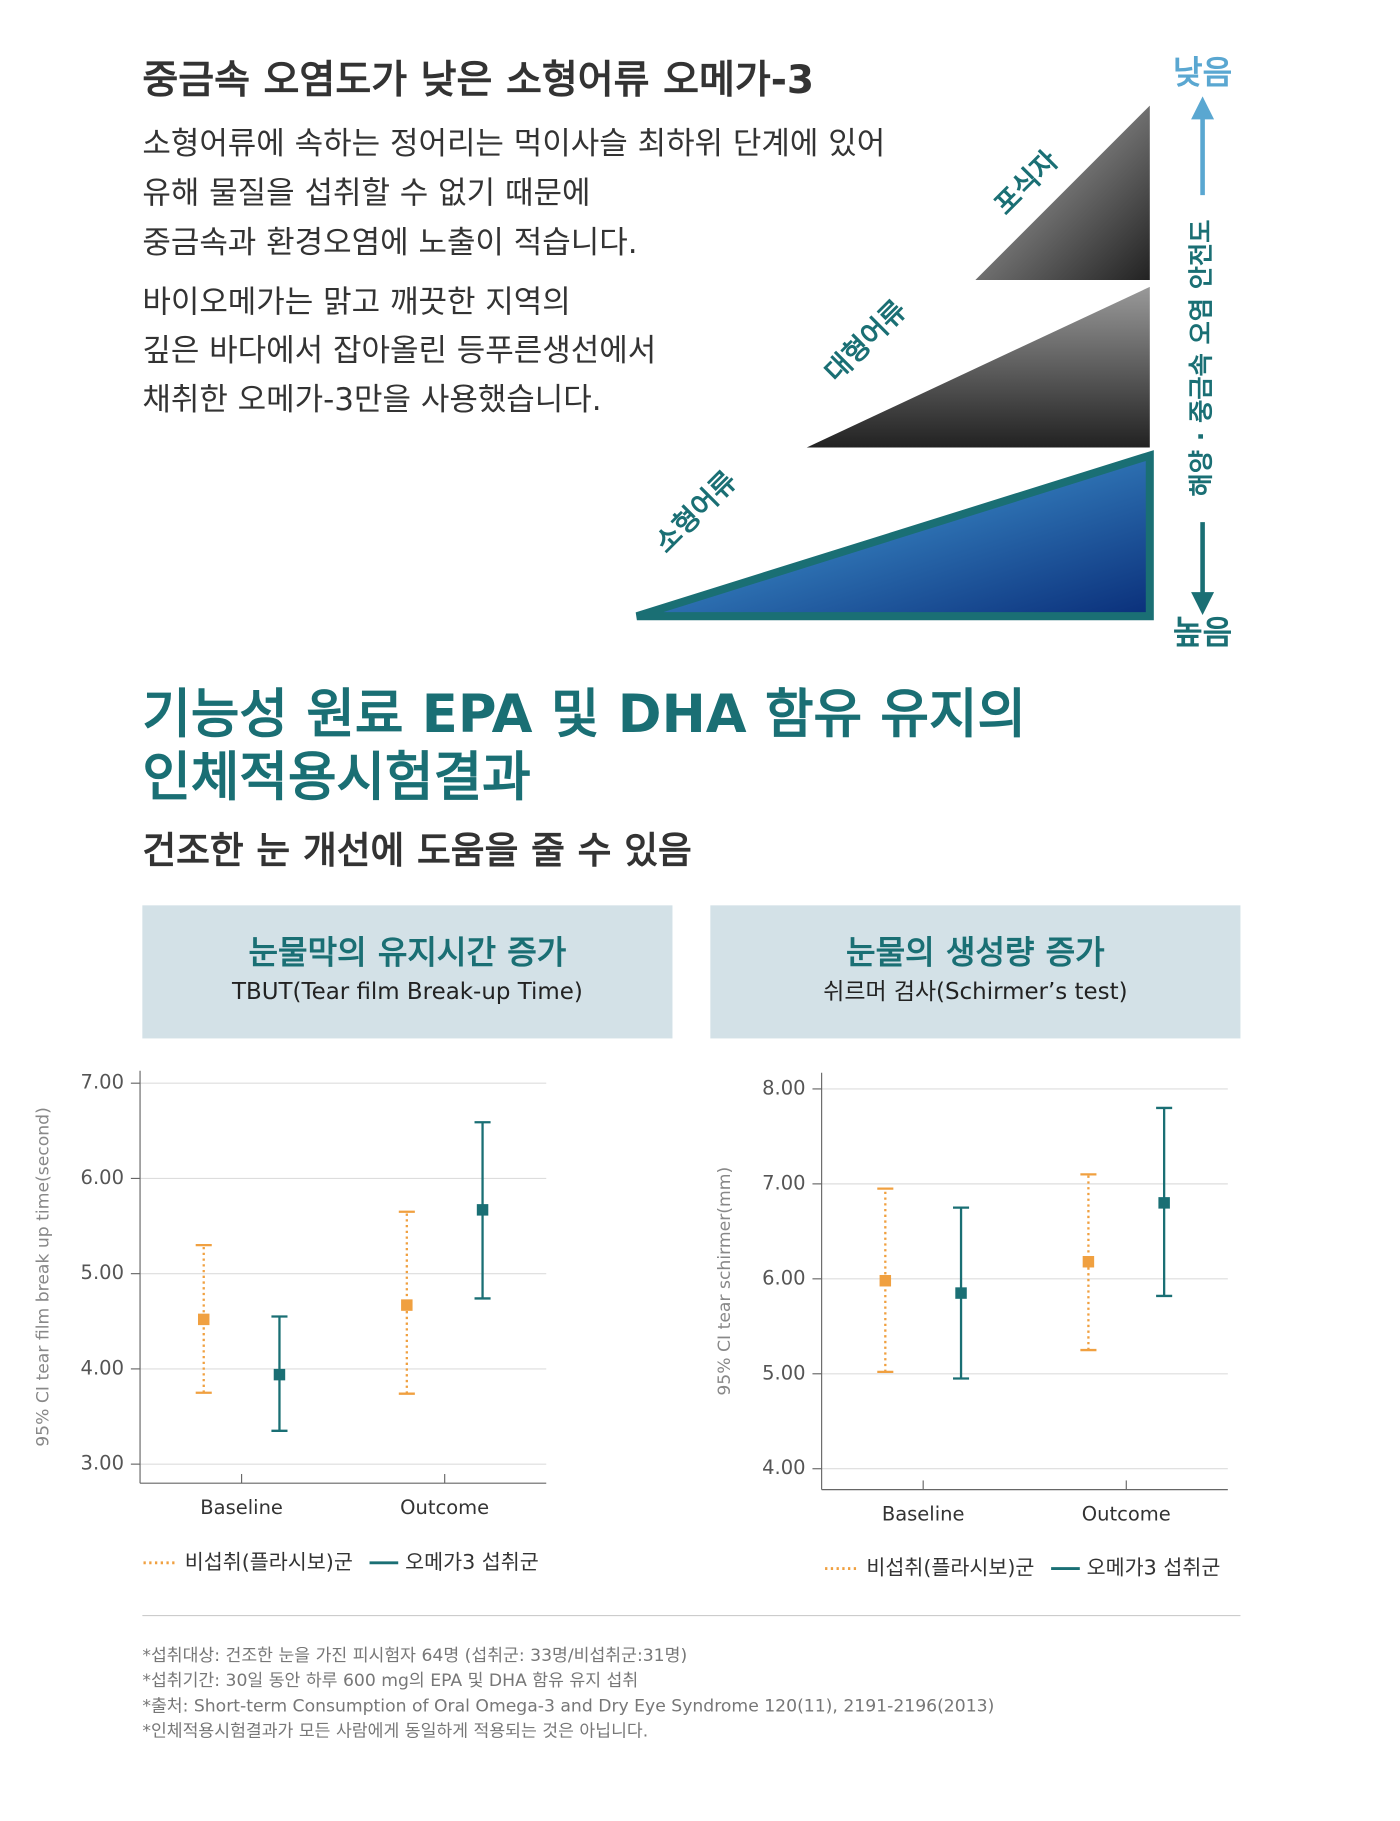  I want to click on intro-title: 중금속 오염도가 낮은 소형어류 오메가-3, so click(478, 80).